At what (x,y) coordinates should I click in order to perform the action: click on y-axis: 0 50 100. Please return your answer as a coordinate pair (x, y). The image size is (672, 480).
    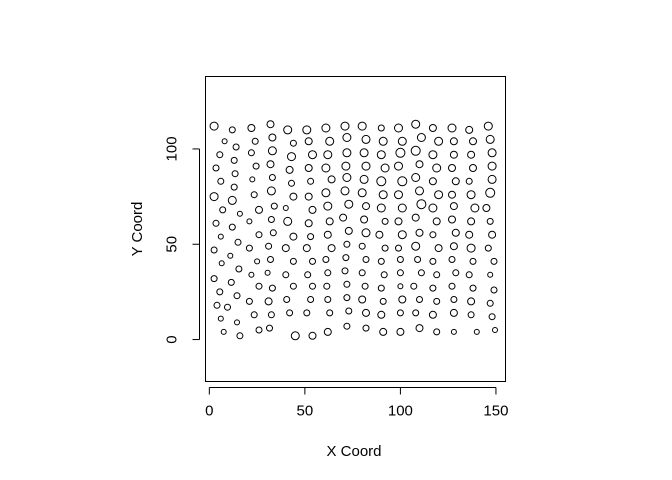
    Looking at the image, I should click on (182, 240).